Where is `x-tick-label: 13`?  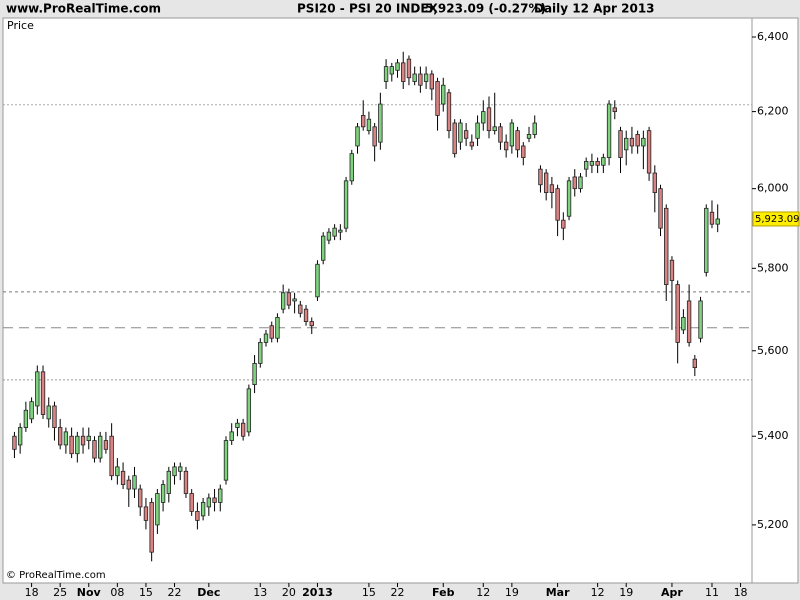
x-tick-label: 13 is located at coordinates (260, 592).